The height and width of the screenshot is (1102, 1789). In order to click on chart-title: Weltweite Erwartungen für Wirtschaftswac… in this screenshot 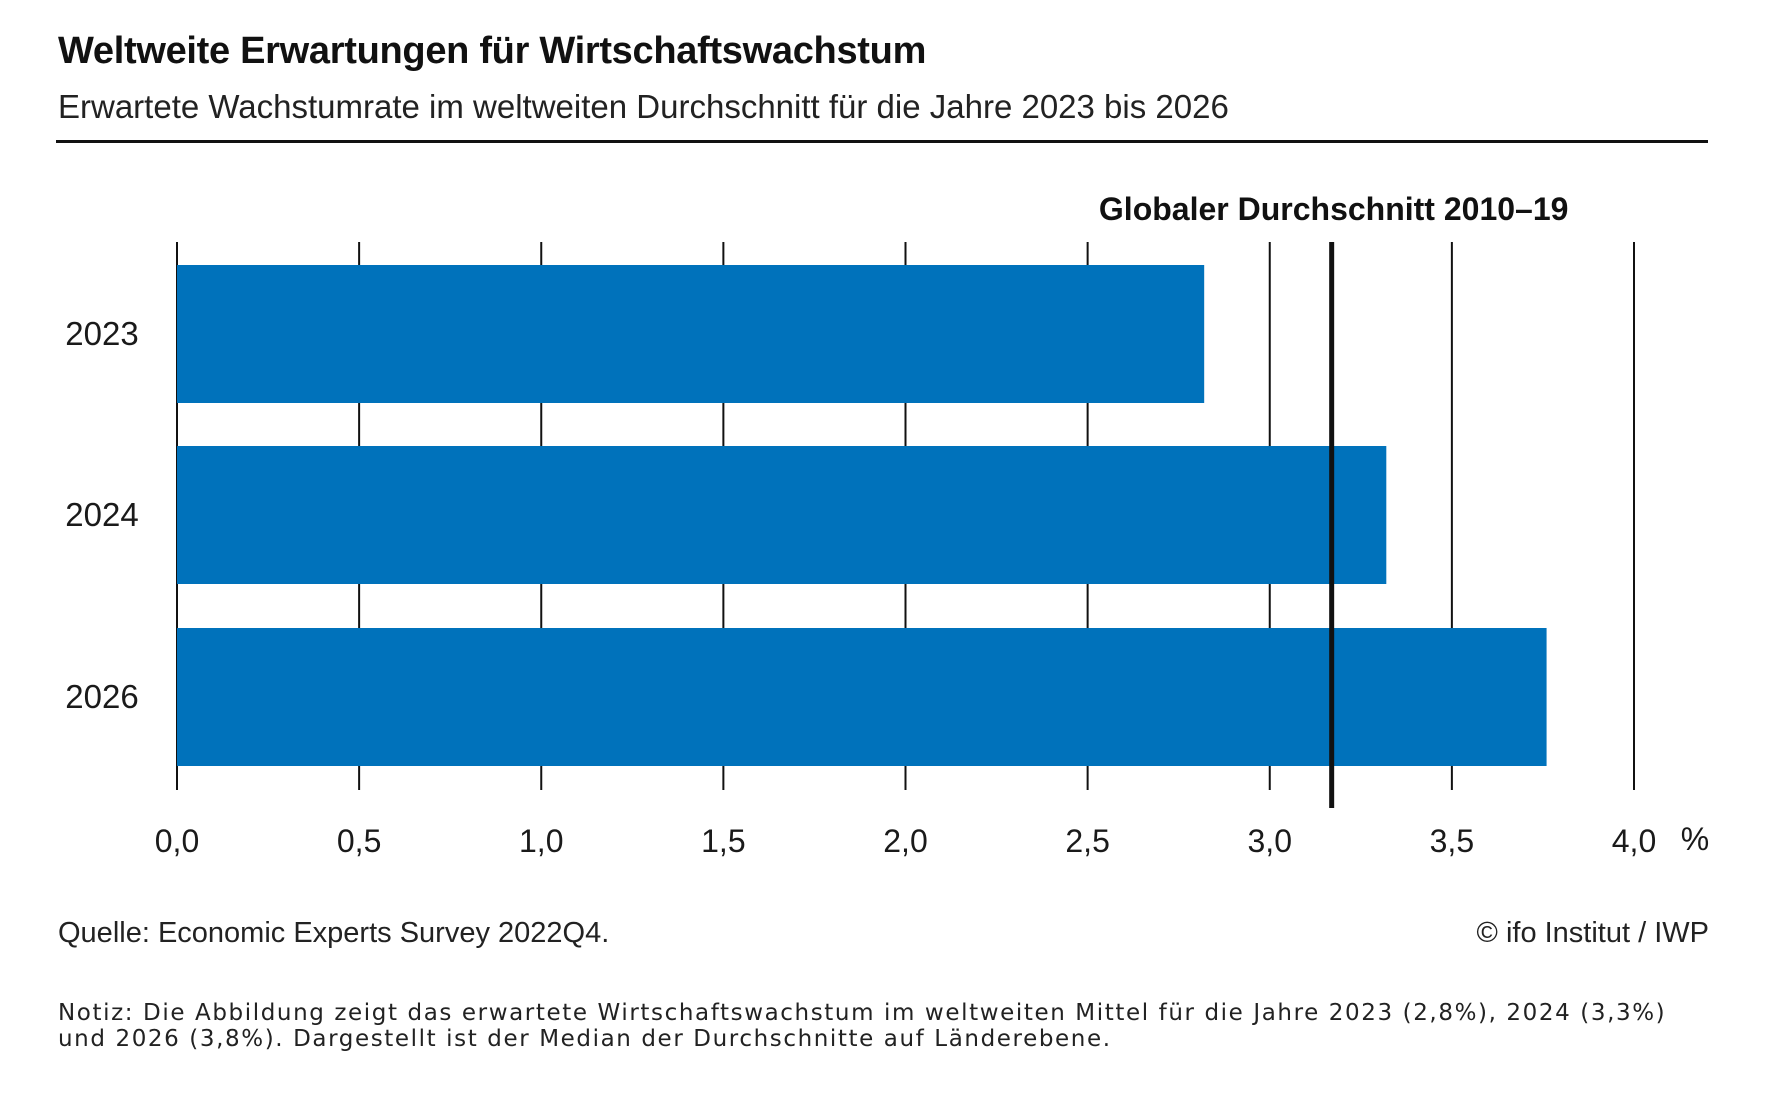, I will do `click(492, 51)`.